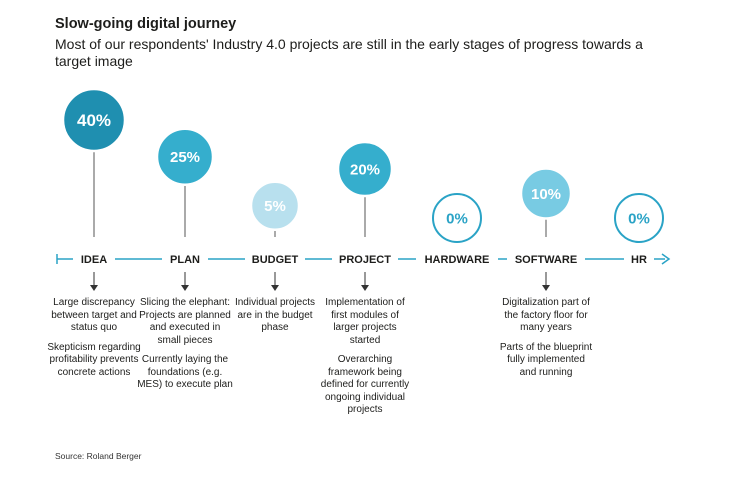 The width and height of the screenshot is (746, 485). I want to click on value-bubble-hardware, so click(457, 218).